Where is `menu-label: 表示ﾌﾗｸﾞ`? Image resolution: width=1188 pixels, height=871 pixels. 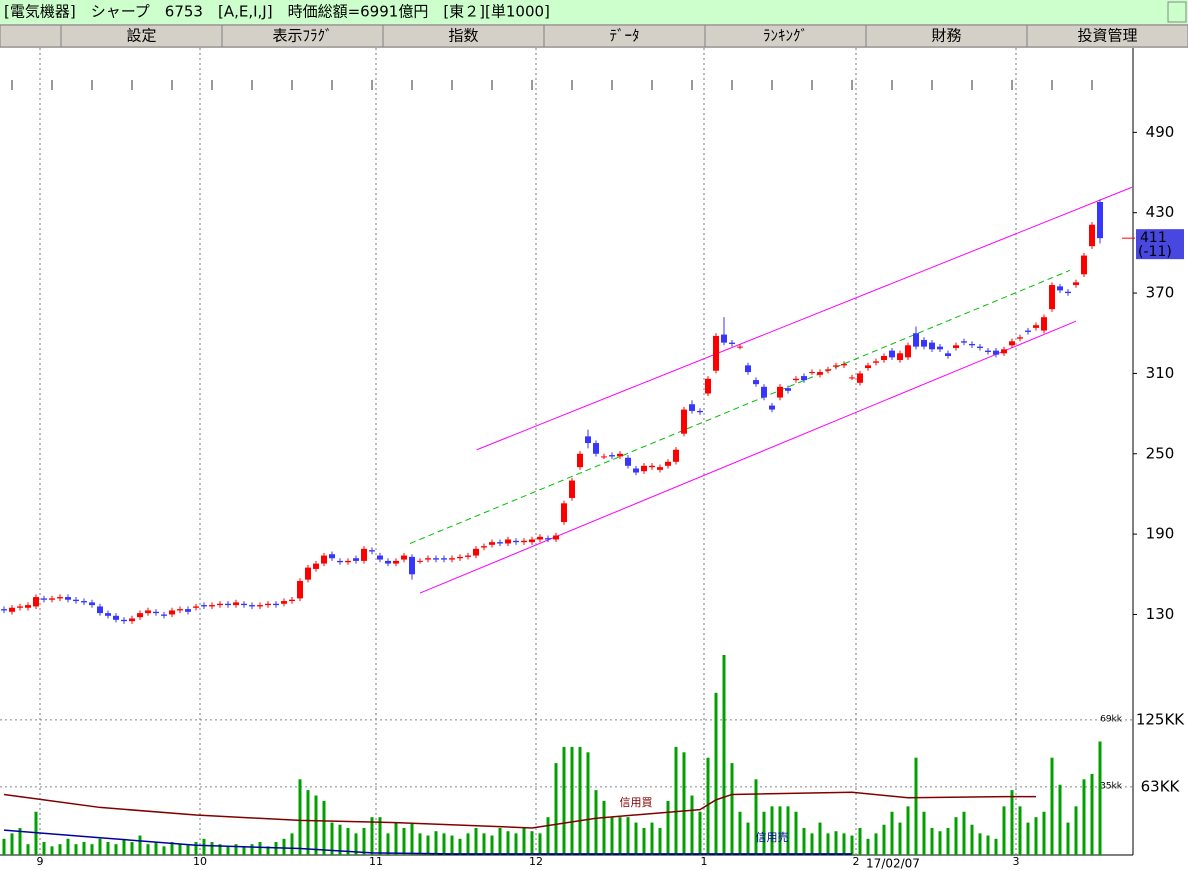
menu-label: 表示ﾌﾗｸﾞ is located at coordinates (302, 36).